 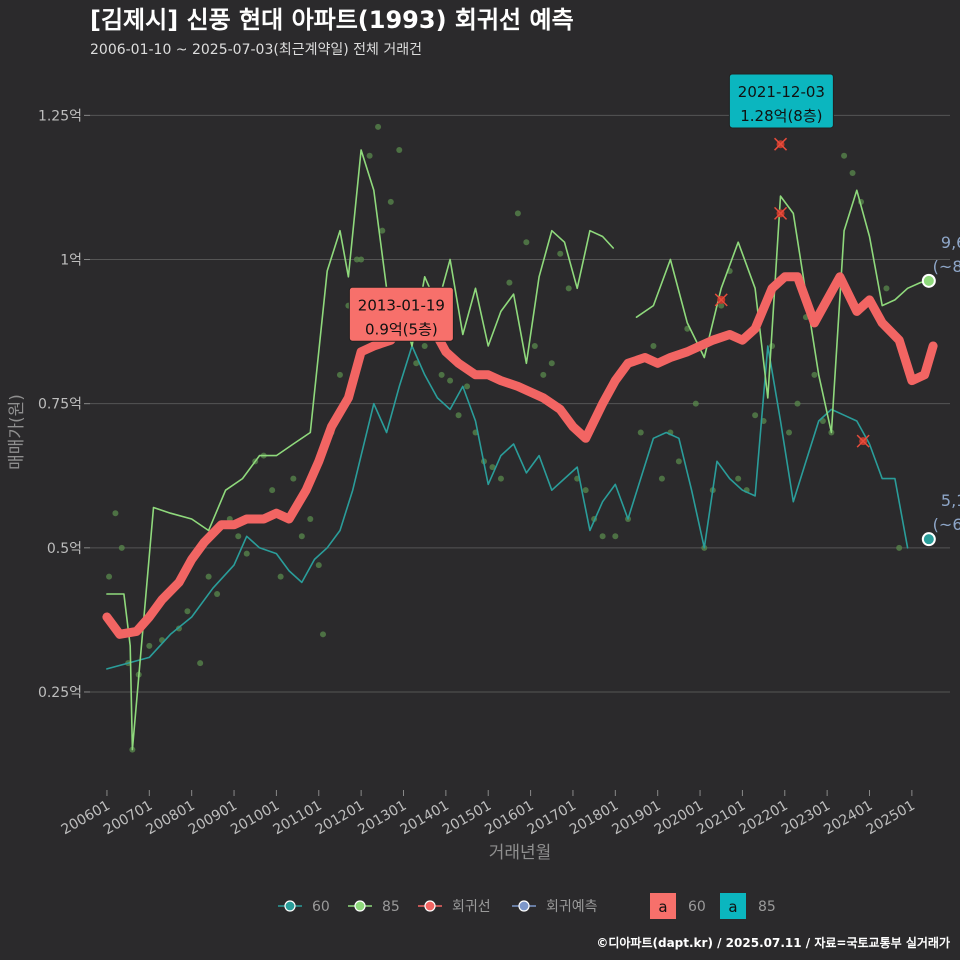 I want to click on y-tick-label: 1.25억, so click(x=60, y=116).